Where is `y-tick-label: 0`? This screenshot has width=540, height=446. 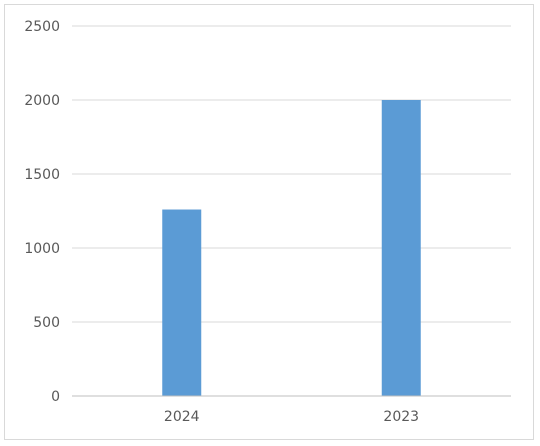
y-tick-label: 0 is located at coordinates (55, 397).